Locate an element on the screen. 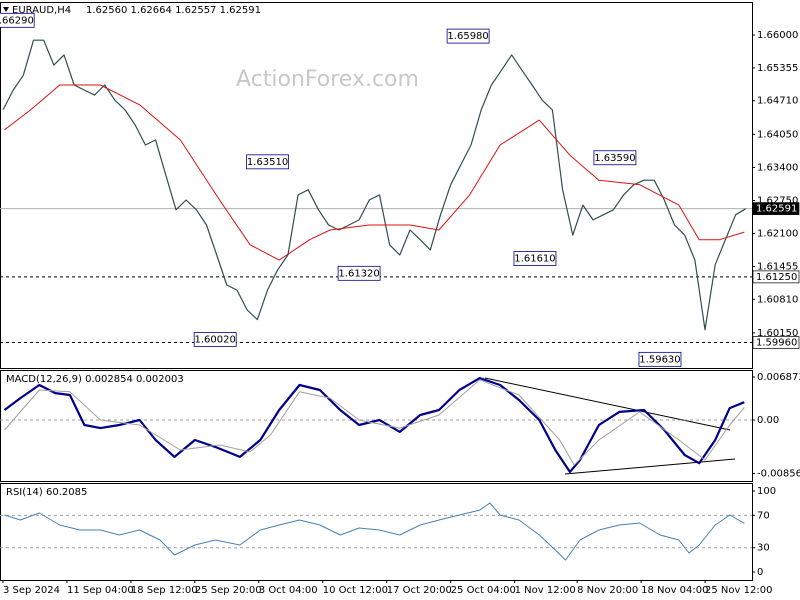  price-label: 1.59630 is located at coordinates (659, 359).